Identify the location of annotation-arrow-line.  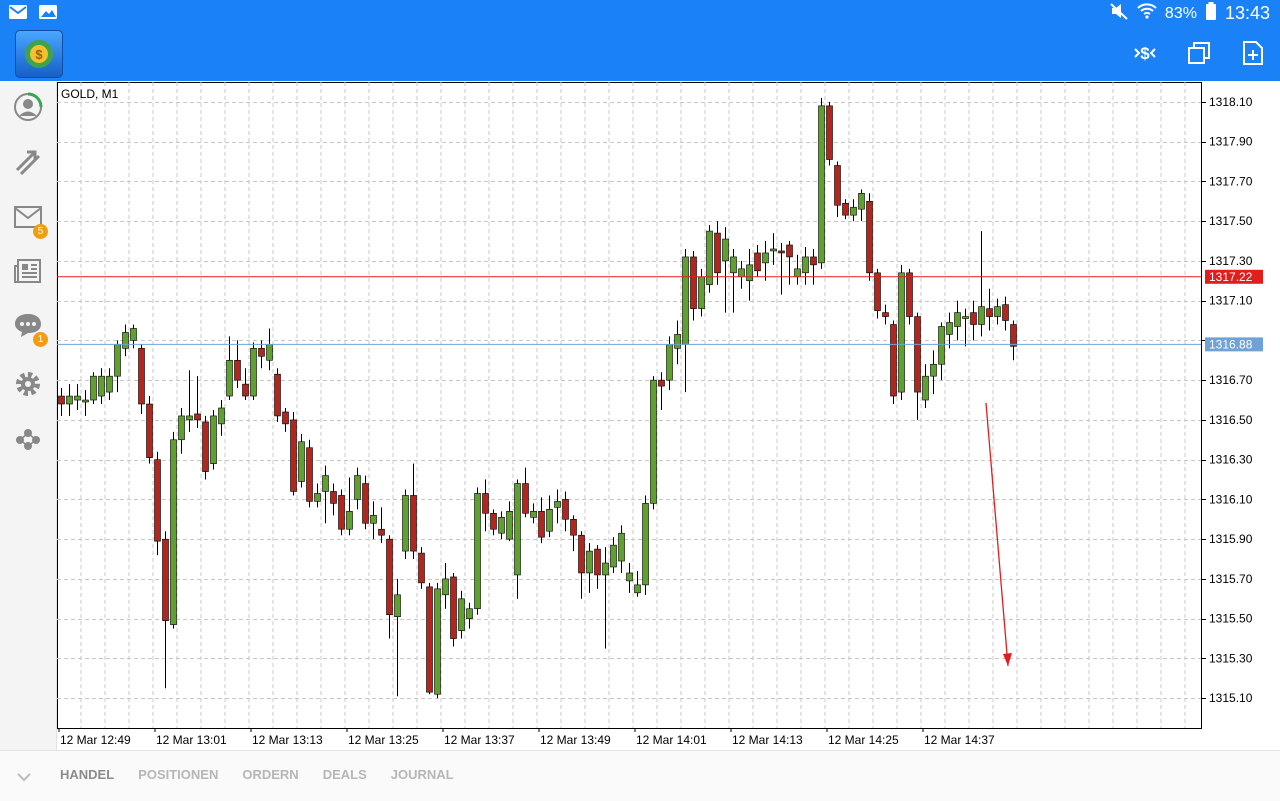
(997, 534).